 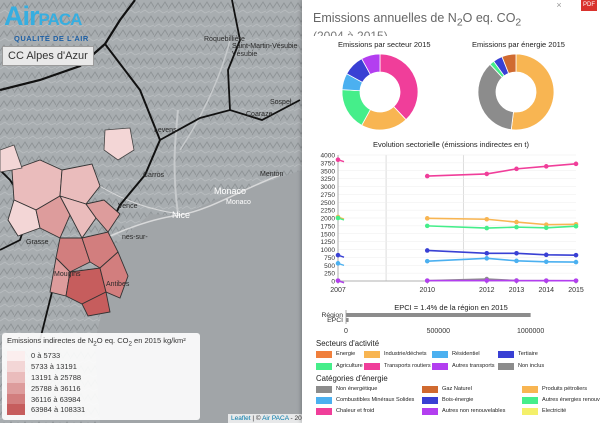 I want to click on communes-layer, so click(x=67, y=222).